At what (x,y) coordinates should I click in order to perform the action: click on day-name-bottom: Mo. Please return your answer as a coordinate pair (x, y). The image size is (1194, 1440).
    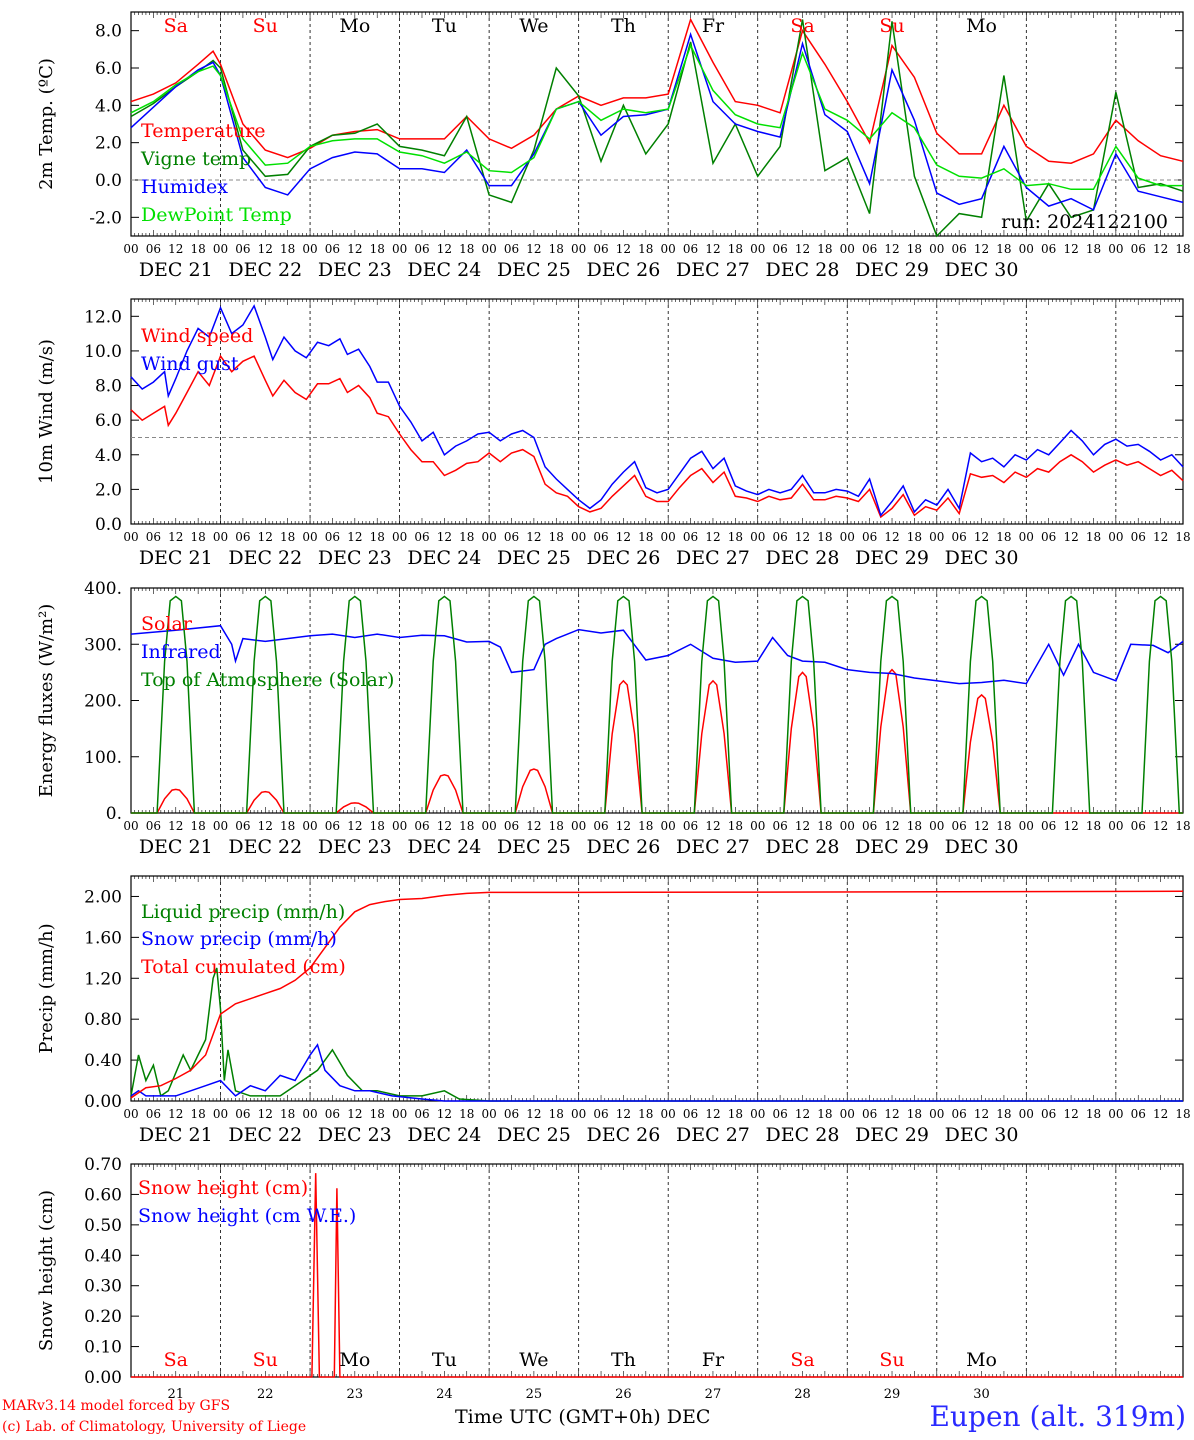
    Looking at the image, I should click on (354, 1360).